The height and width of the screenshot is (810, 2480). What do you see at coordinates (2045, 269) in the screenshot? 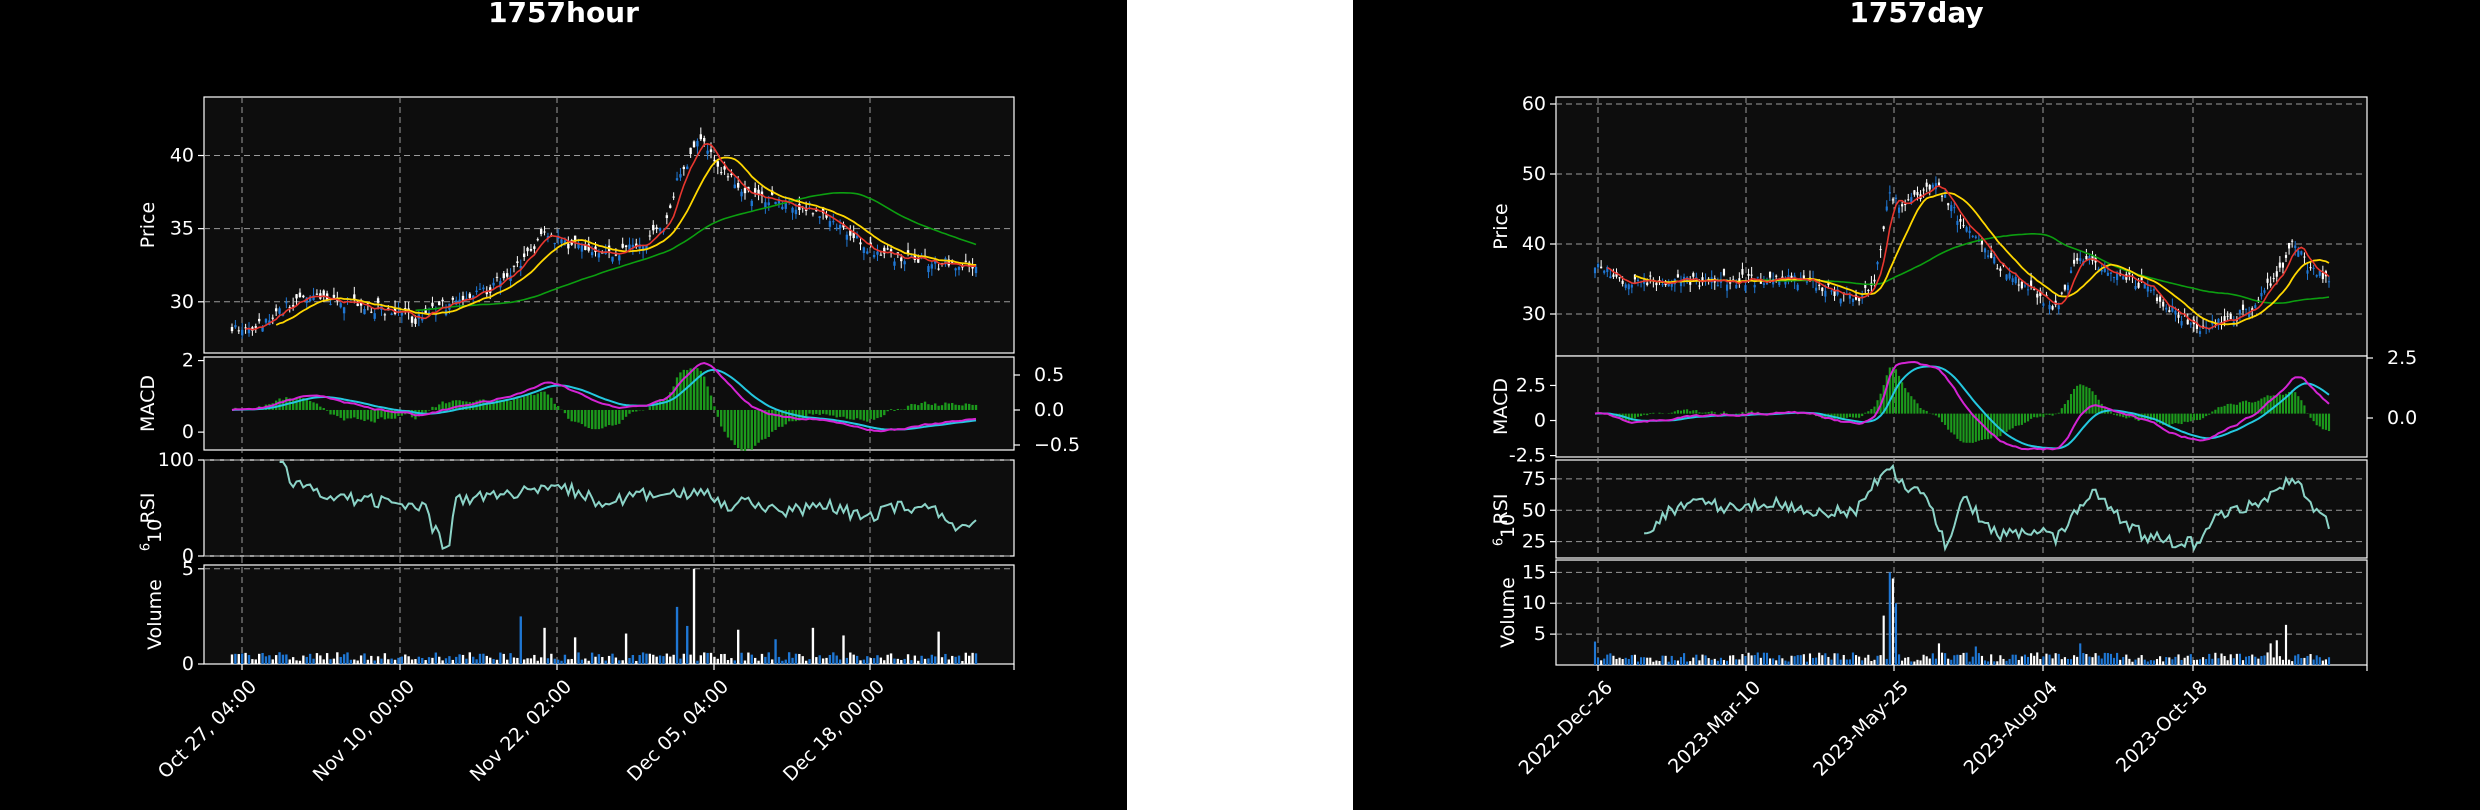
I see `ma-slow-line` at bounding box center [2045, 269].